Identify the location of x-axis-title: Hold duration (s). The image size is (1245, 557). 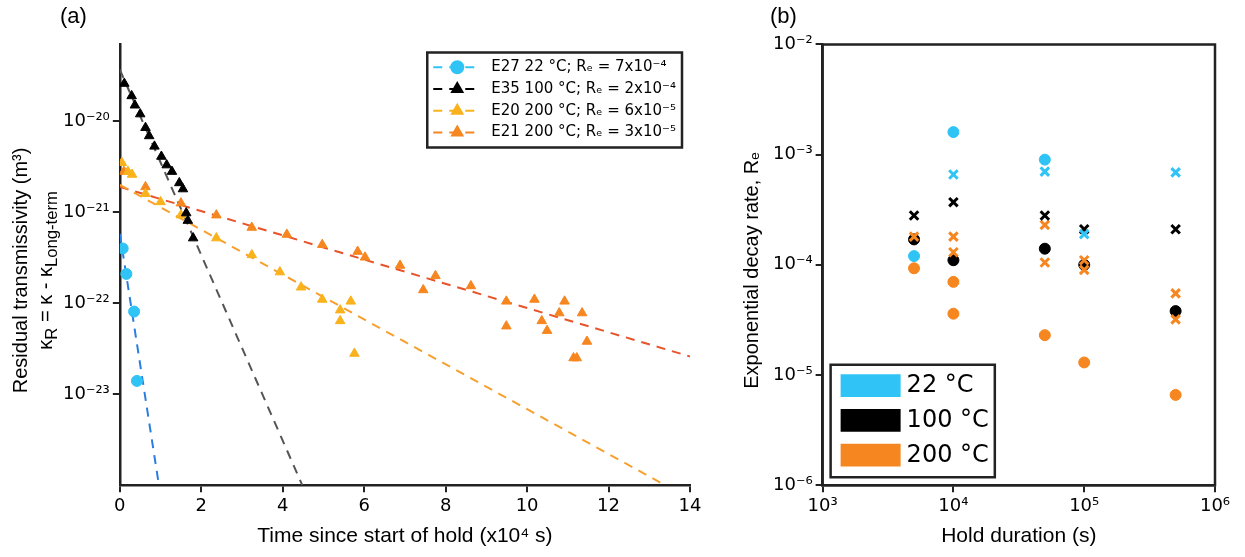
(1019, 535).